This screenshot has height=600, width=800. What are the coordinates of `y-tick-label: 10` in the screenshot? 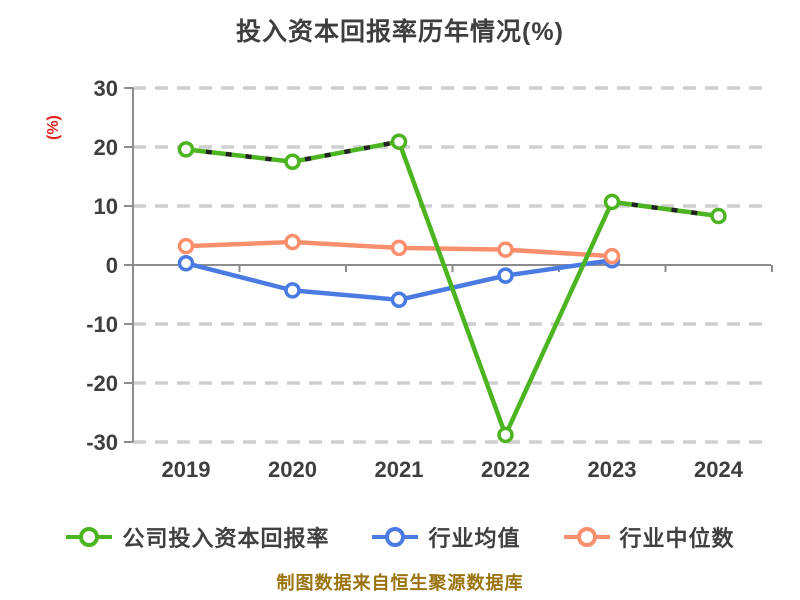 It's located at (106, 206).